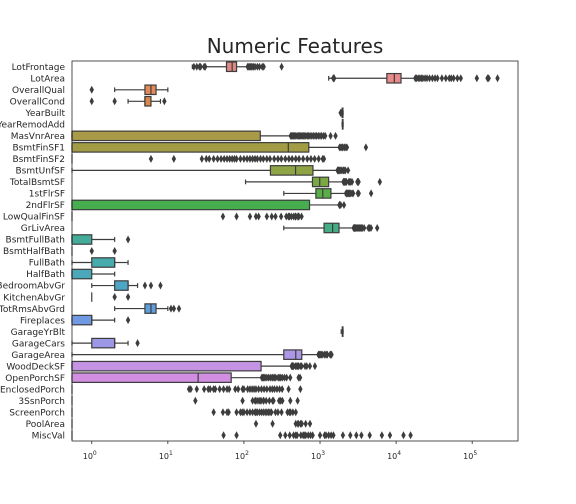  I want to click on y-tick-label: OpenPorchSF, so click(35, 379).